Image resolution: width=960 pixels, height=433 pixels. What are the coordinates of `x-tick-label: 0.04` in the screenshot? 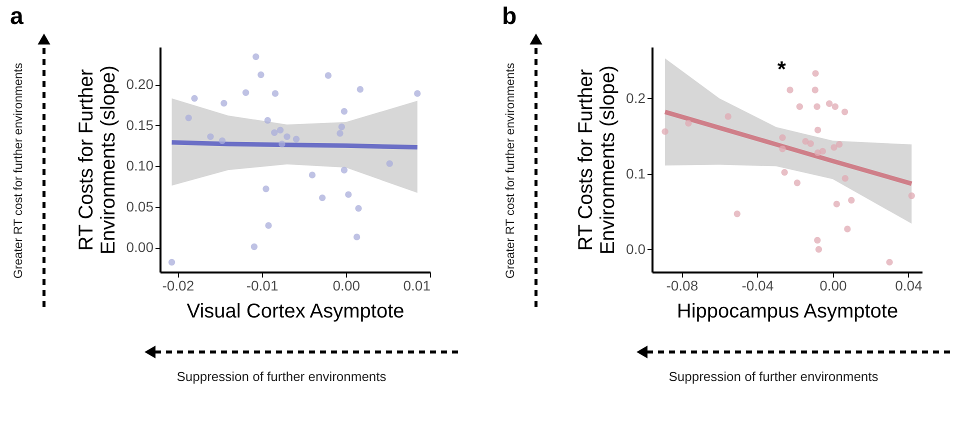 It's located at (909, 286).